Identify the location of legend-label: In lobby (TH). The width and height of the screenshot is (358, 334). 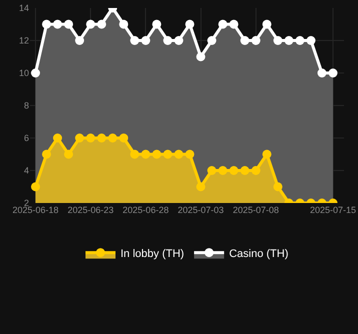
(152, 254).